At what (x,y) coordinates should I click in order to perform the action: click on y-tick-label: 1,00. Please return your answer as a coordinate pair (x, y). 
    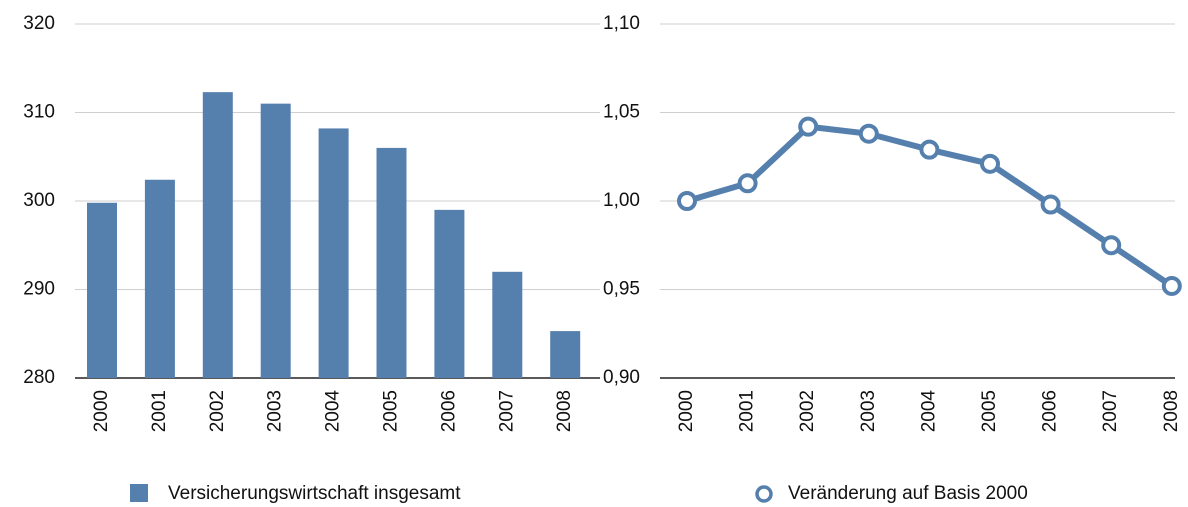
    Looking at the image, I should click on (621, 200).